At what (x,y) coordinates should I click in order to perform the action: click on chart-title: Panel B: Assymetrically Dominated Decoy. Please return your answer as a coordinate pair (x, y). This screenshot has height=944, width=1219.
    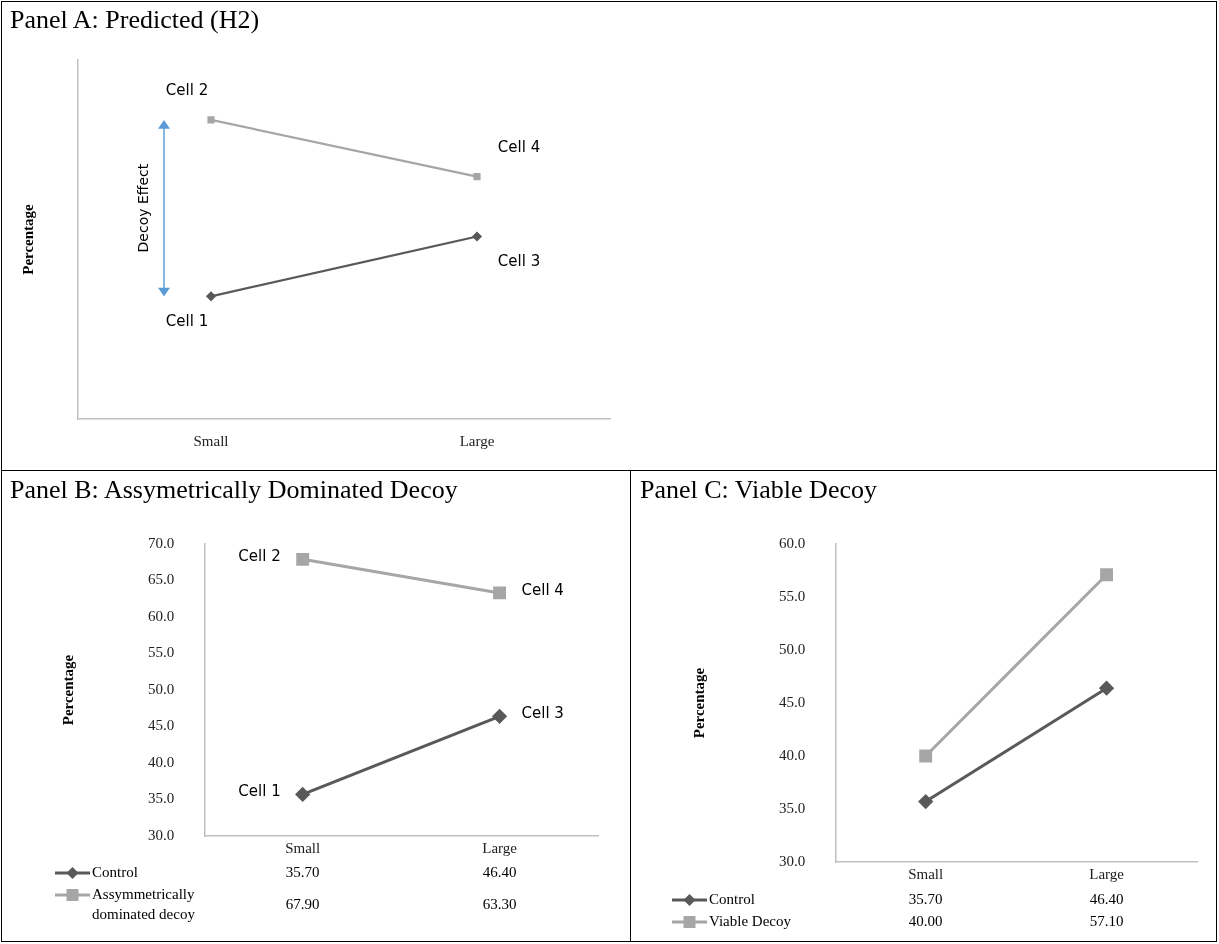
    Looking at the image, I should click on (234, 490).